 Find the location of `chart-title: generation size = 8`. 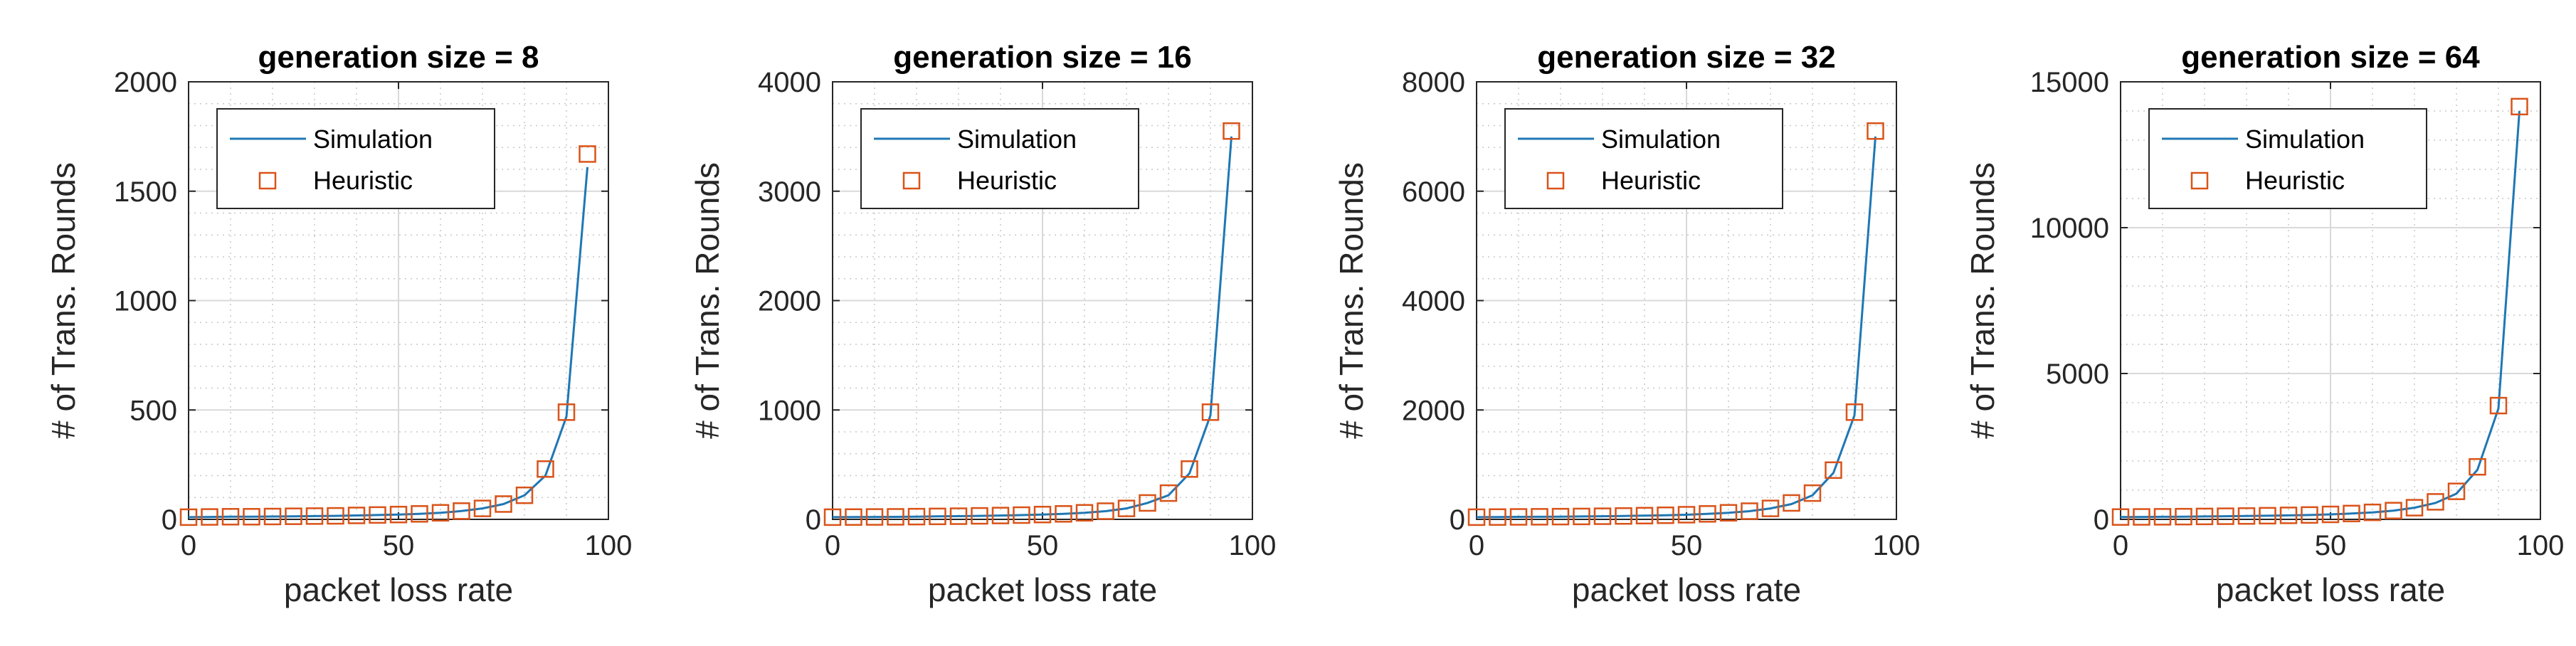

chart-title: generation size = 8 is located at coordinates (399, 57).